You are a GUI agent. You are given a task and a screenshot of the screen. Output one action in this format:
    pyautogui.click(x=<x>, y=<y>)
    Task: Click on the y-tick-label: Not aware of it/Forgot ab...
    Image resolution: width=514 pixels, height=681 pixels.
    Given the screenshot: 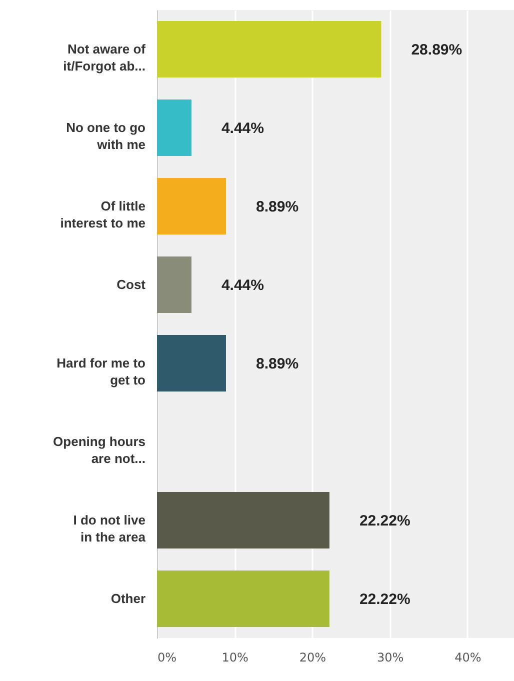 What is the action you would take?
    pyautogui.click(x=104, y=57)
    